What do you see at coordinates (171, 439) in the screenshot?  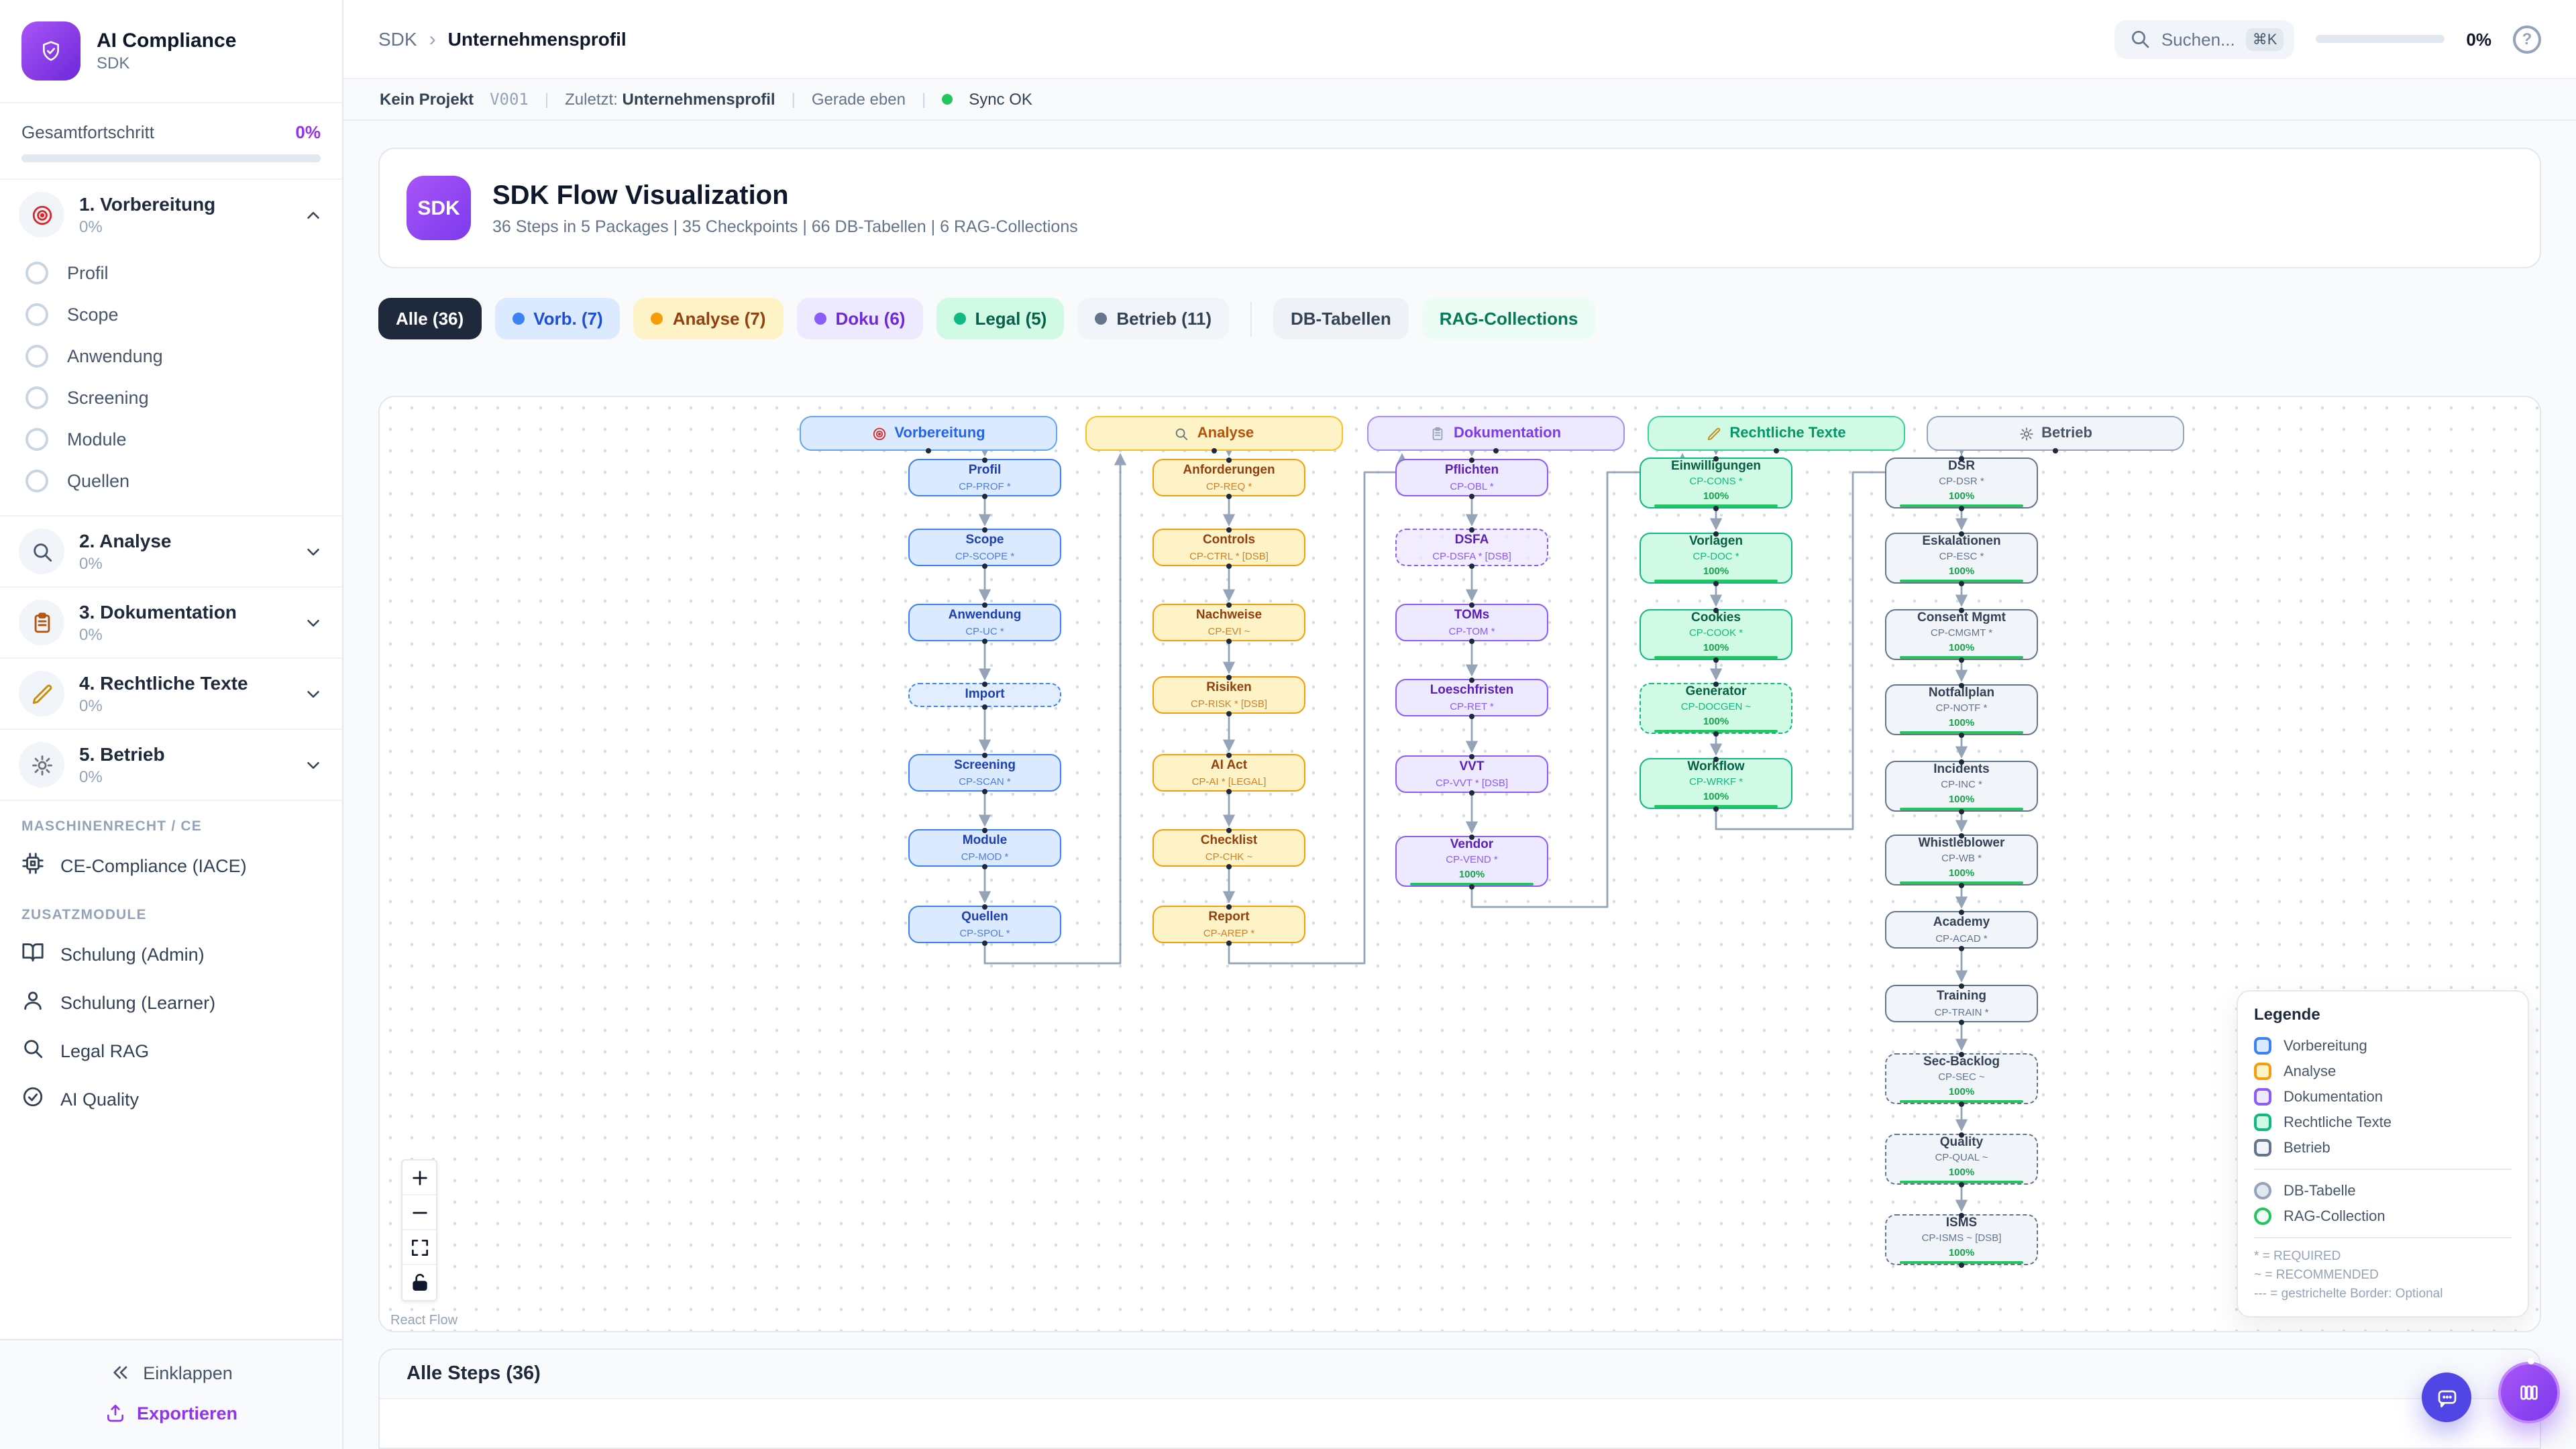 I see `sidebar-step-module: Module` at bounding box center [171, 439].